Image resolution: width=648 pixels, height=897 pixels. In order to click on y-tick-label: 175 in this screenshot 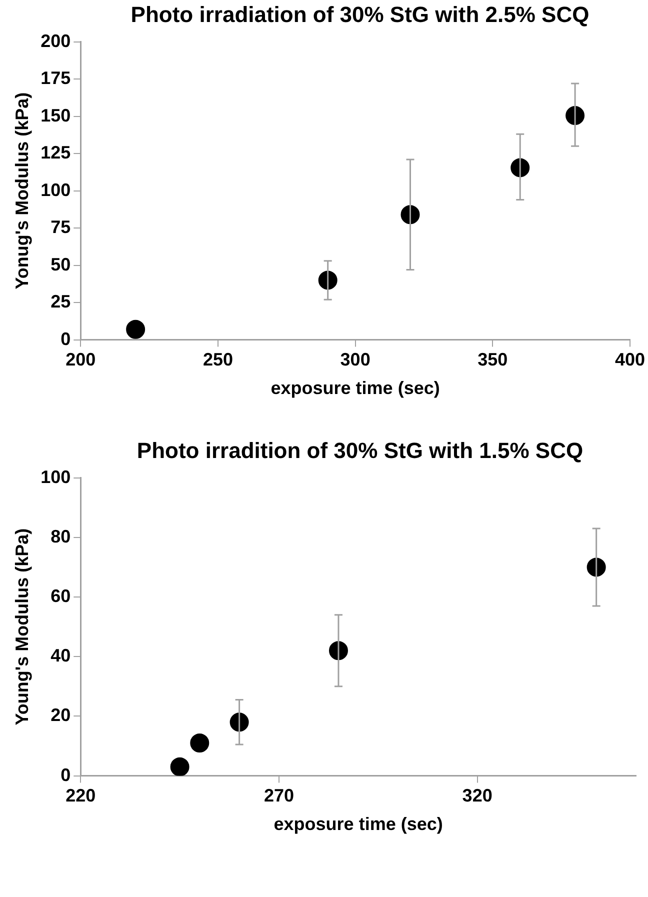, I will do `click(55, 78)`.